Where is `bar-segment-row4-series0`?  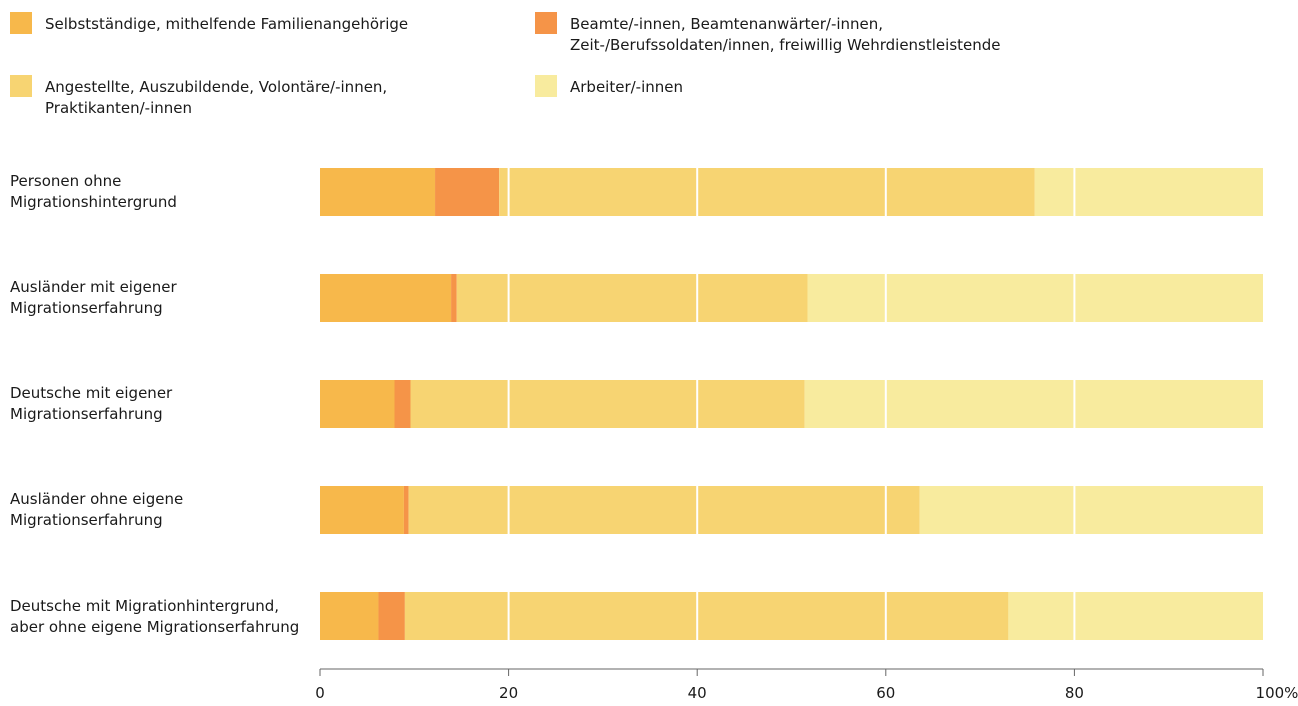 bar-segment-row4-series0 is located at coordinates (349, 616).